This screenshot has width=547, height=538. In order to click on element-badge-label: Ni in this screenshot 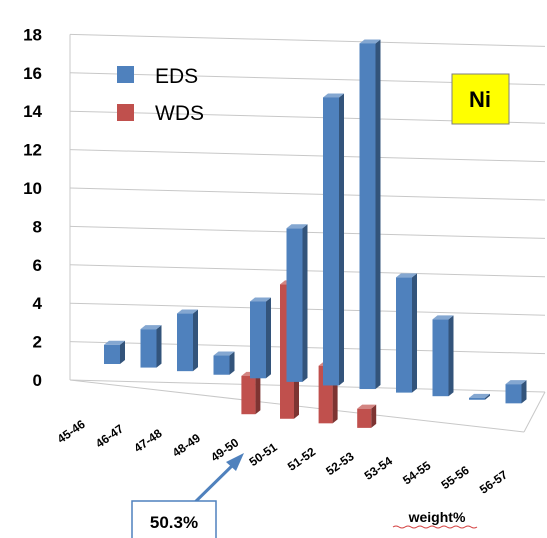, I will do `click(480, 99)`.